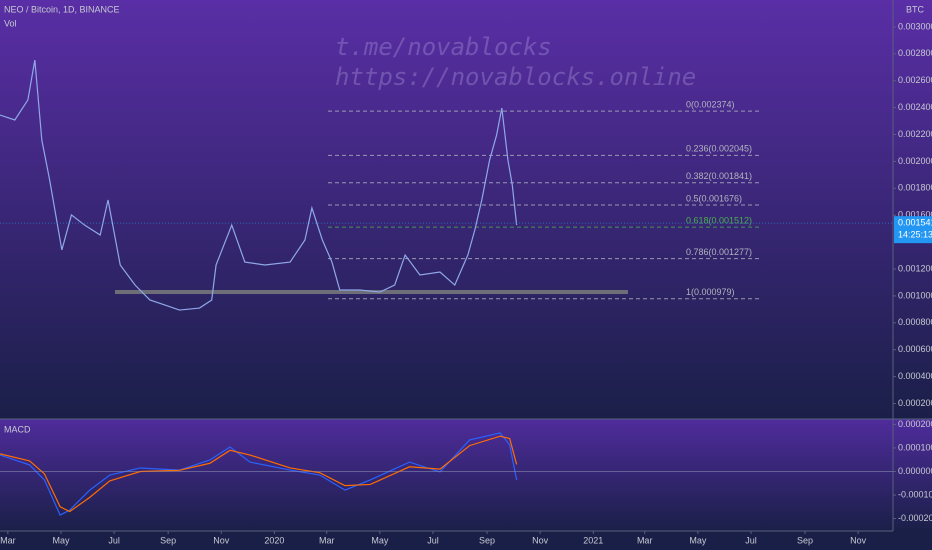 The width and height of the screenshot is (932, 550). What do you see at coordinates (915, 322) in the screenshot?
I see `y-tick-label: 0.000800` at bounding box center [915, 322].